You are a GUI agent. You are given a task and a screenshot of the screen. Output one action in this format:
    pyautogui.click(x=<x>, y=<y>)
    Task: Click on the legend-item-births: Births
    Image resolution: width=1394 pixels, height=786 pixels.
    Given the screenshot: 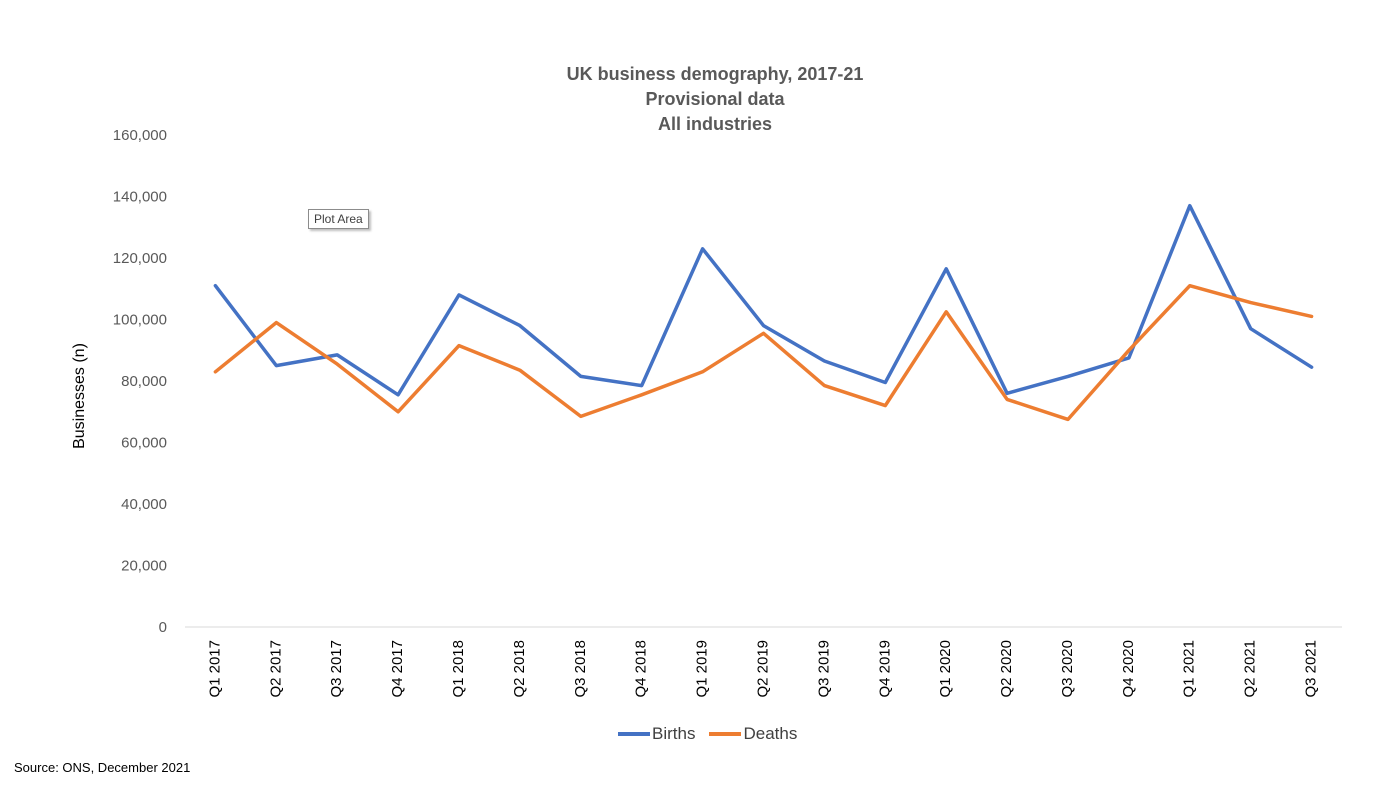 What is the action you would take?
    pyautogui.click(x=656, y=734)
    